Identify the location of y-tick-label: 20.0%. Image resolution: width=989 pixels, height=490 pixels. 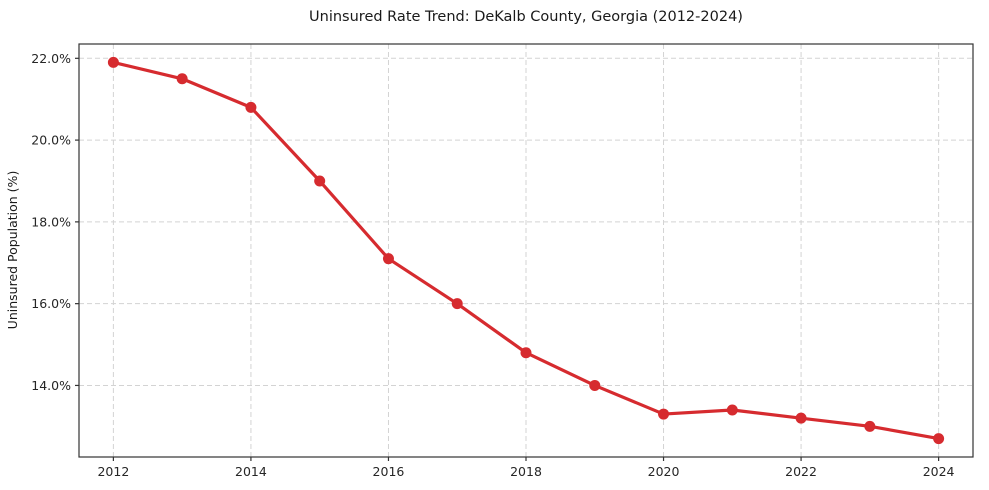
(51, 140).